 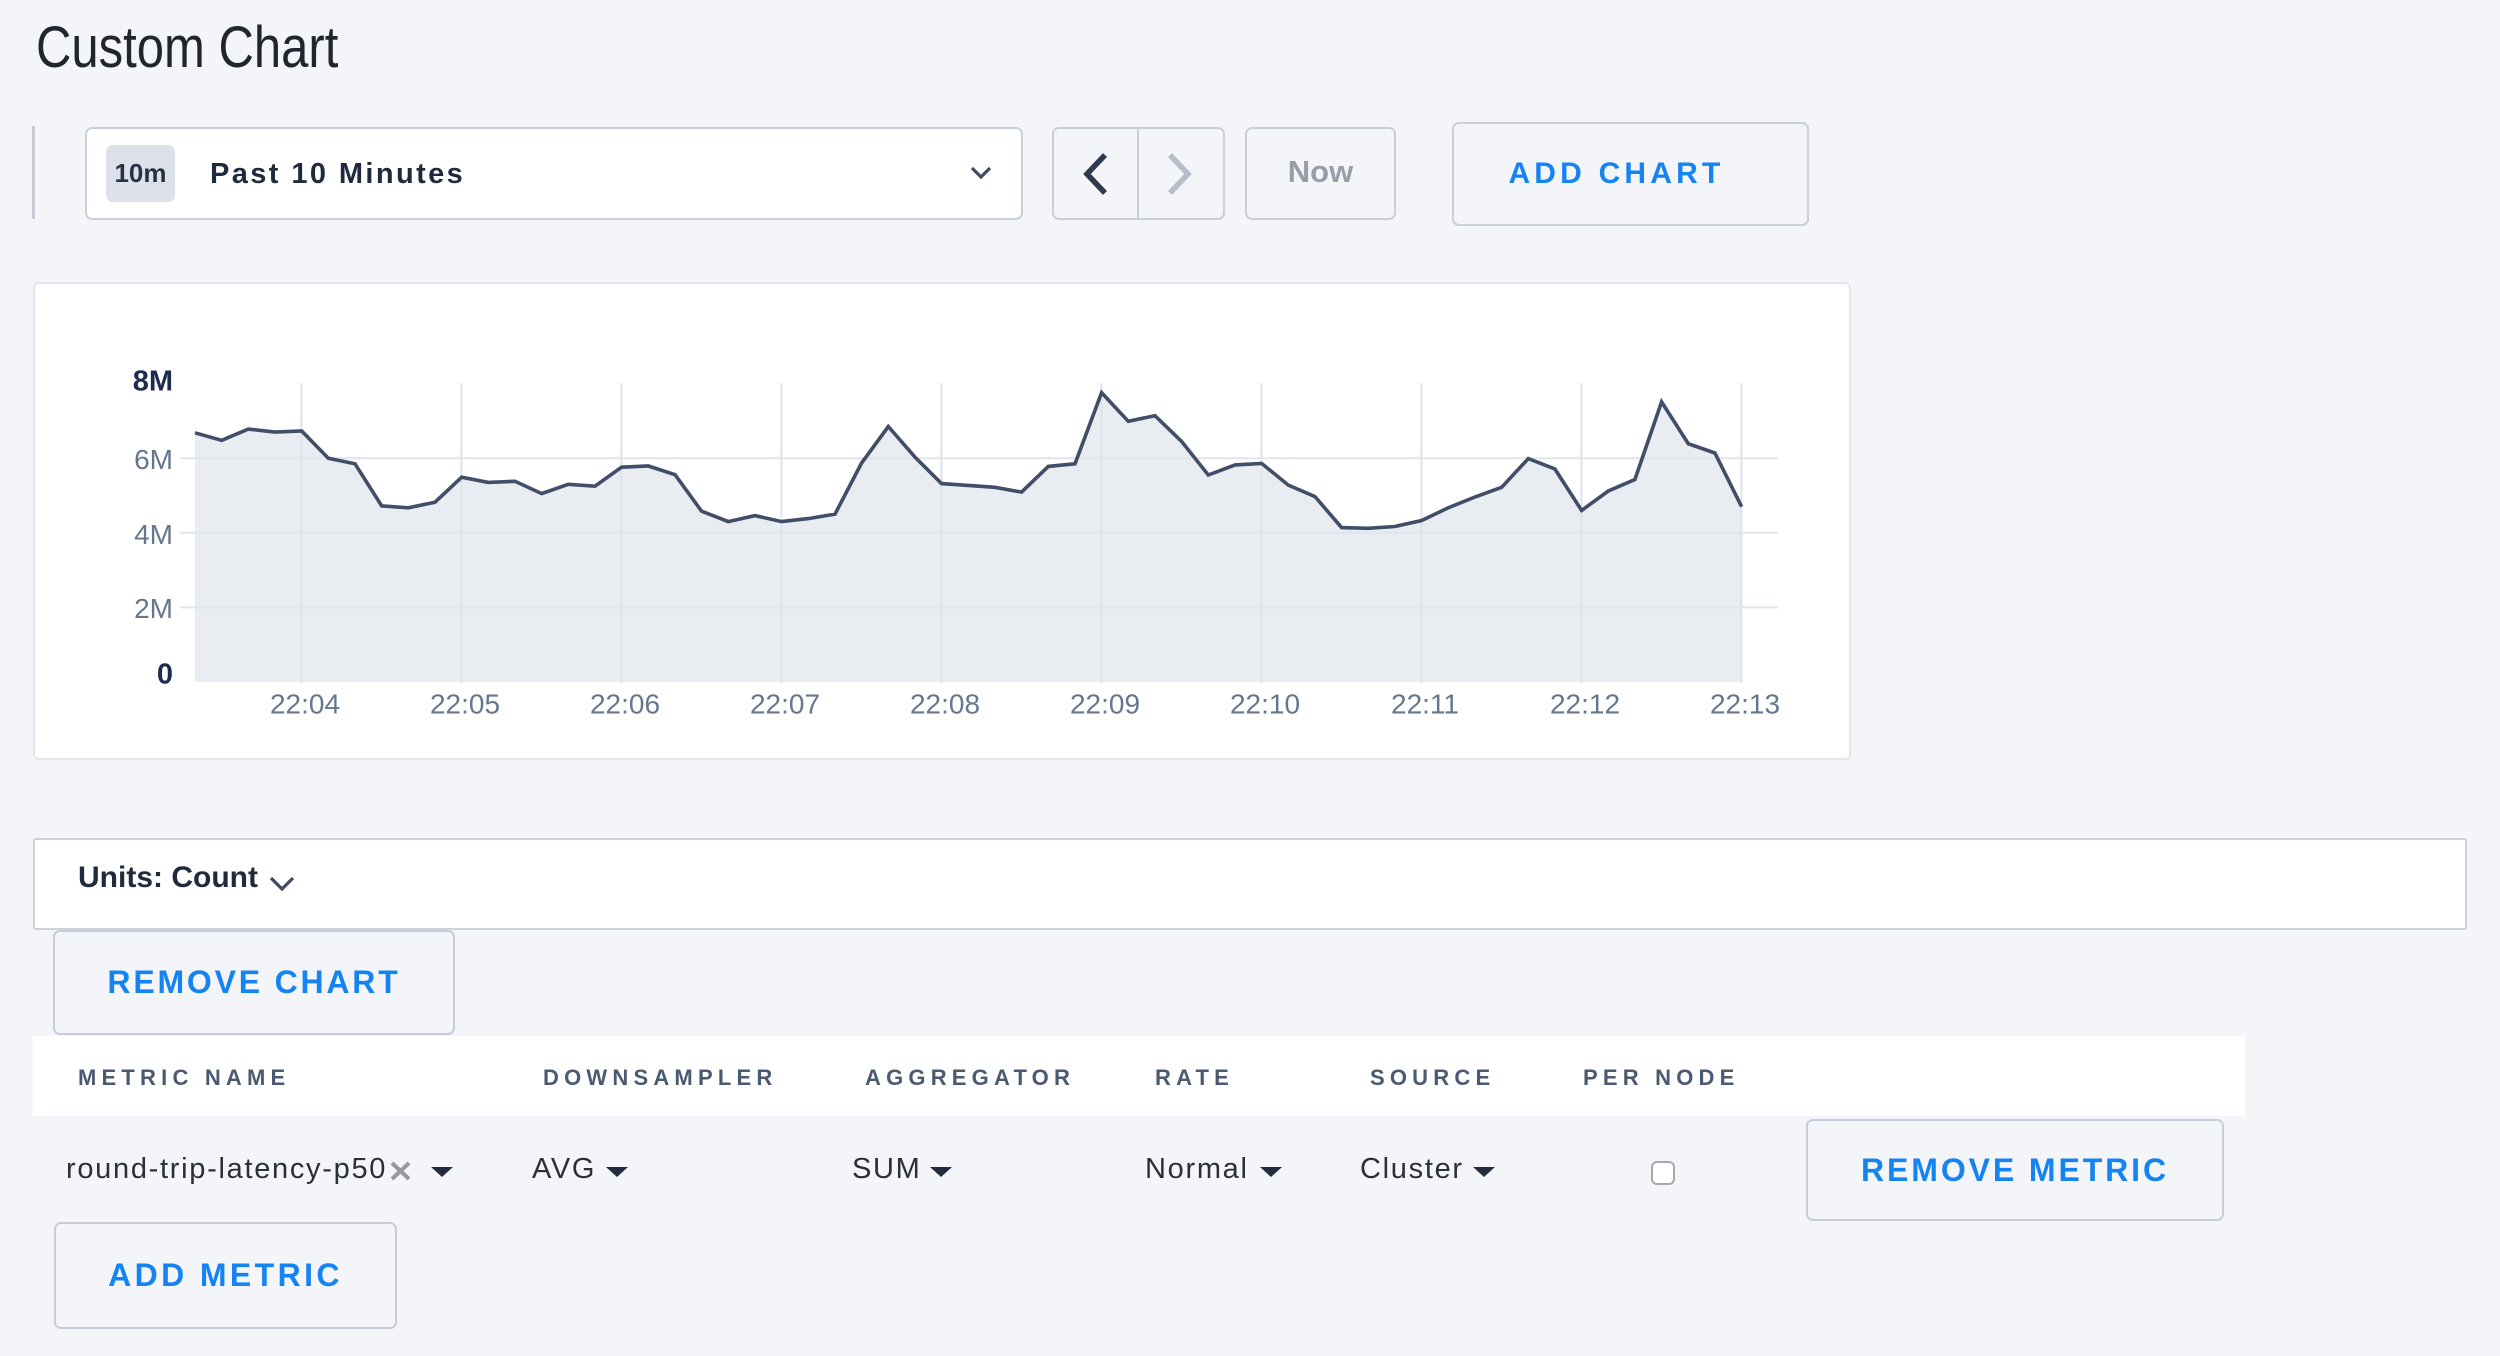 I want to click on svg-text: 22:13, so click(x=1745, y=704).